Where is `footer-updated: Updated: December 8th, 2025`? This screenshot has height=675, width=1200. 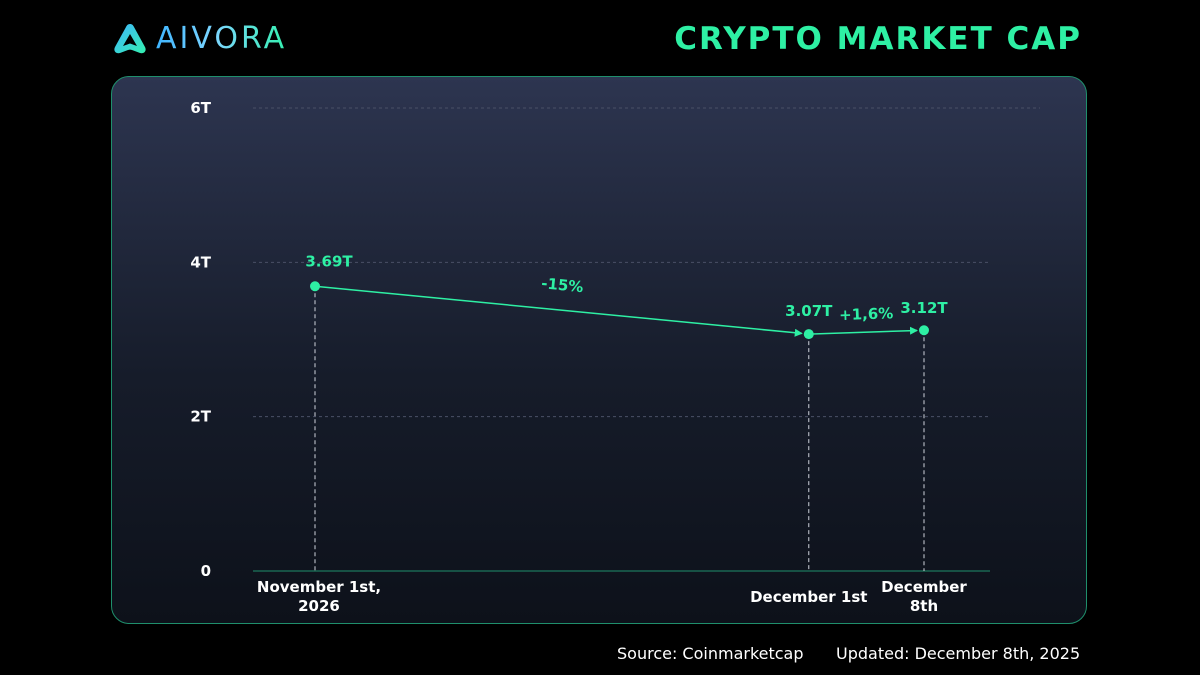 footer-updated: Updated: December 8th, 2025 is located at coordinates (958, 653).